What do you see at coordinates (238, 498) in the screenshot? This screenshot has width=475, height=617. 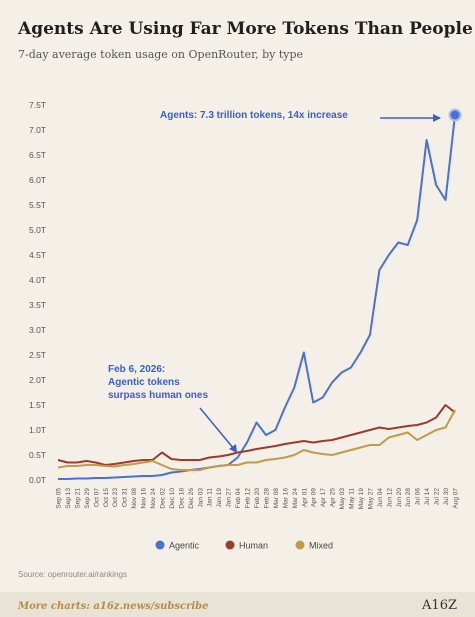 I see `x-tick-label: Feb 04` at bounding box center [238, 498].